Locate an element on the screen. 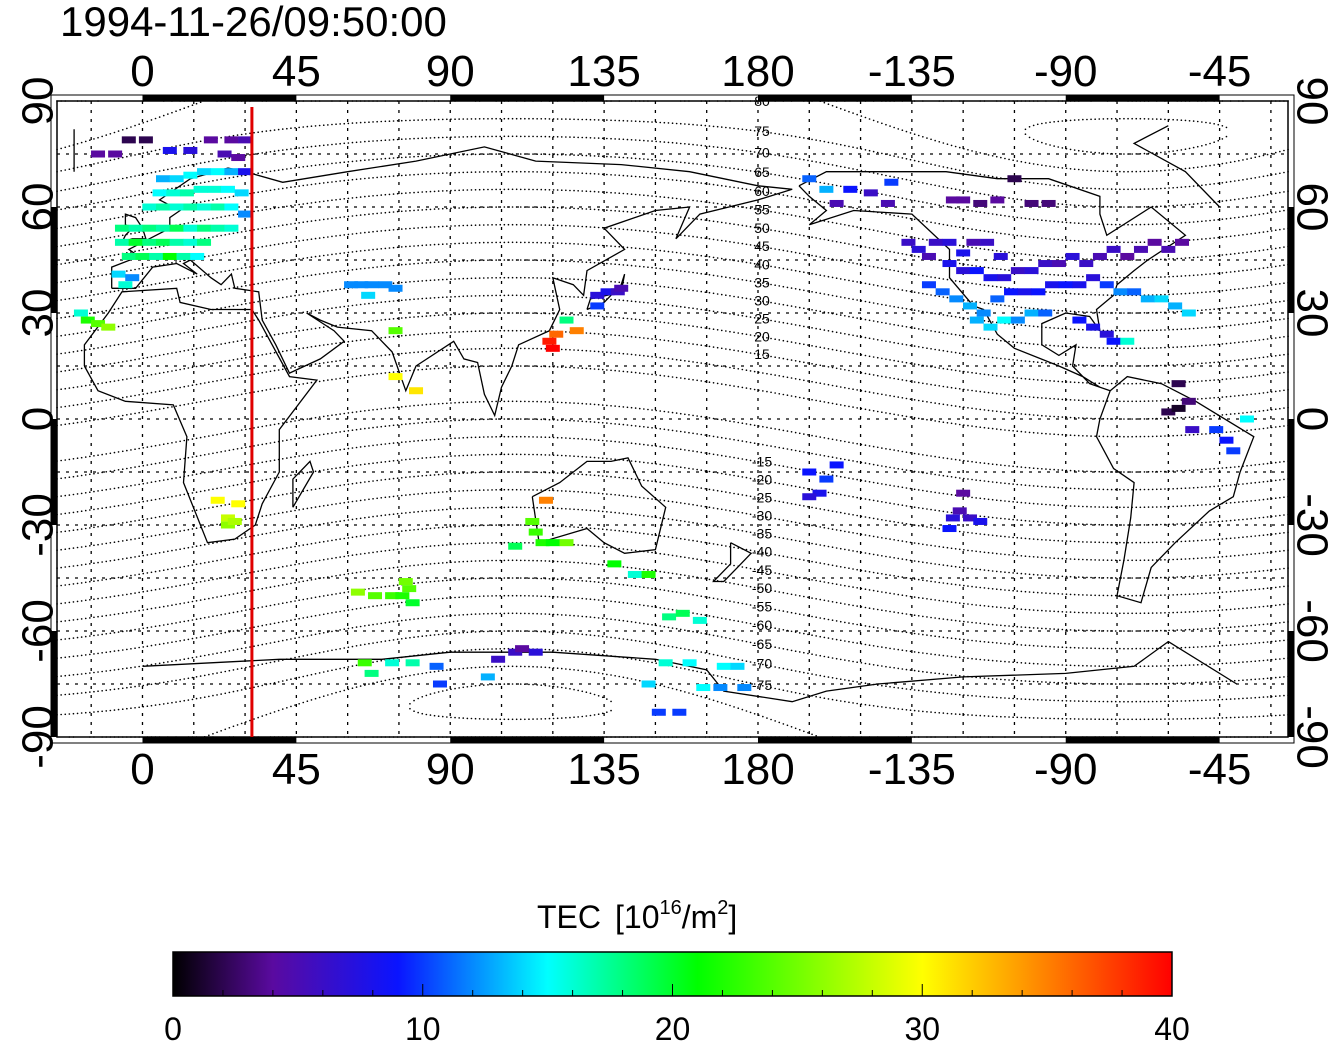 This screenshot has width=1344, height=1048. geomag-label: -70 is located at coordinates (762, 664).